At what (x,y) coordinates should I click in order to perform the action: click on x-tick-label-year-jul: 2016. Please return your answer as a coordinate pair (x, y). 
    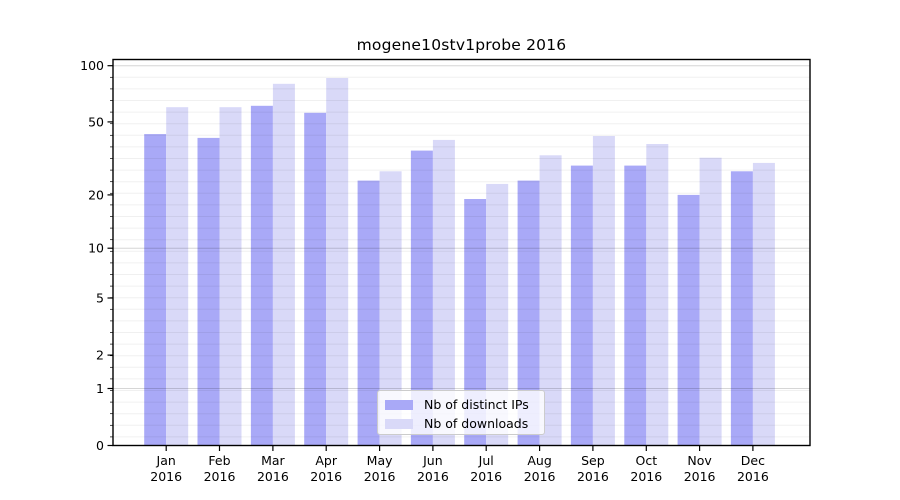
    Looking at the image, I should click on (486, 476).